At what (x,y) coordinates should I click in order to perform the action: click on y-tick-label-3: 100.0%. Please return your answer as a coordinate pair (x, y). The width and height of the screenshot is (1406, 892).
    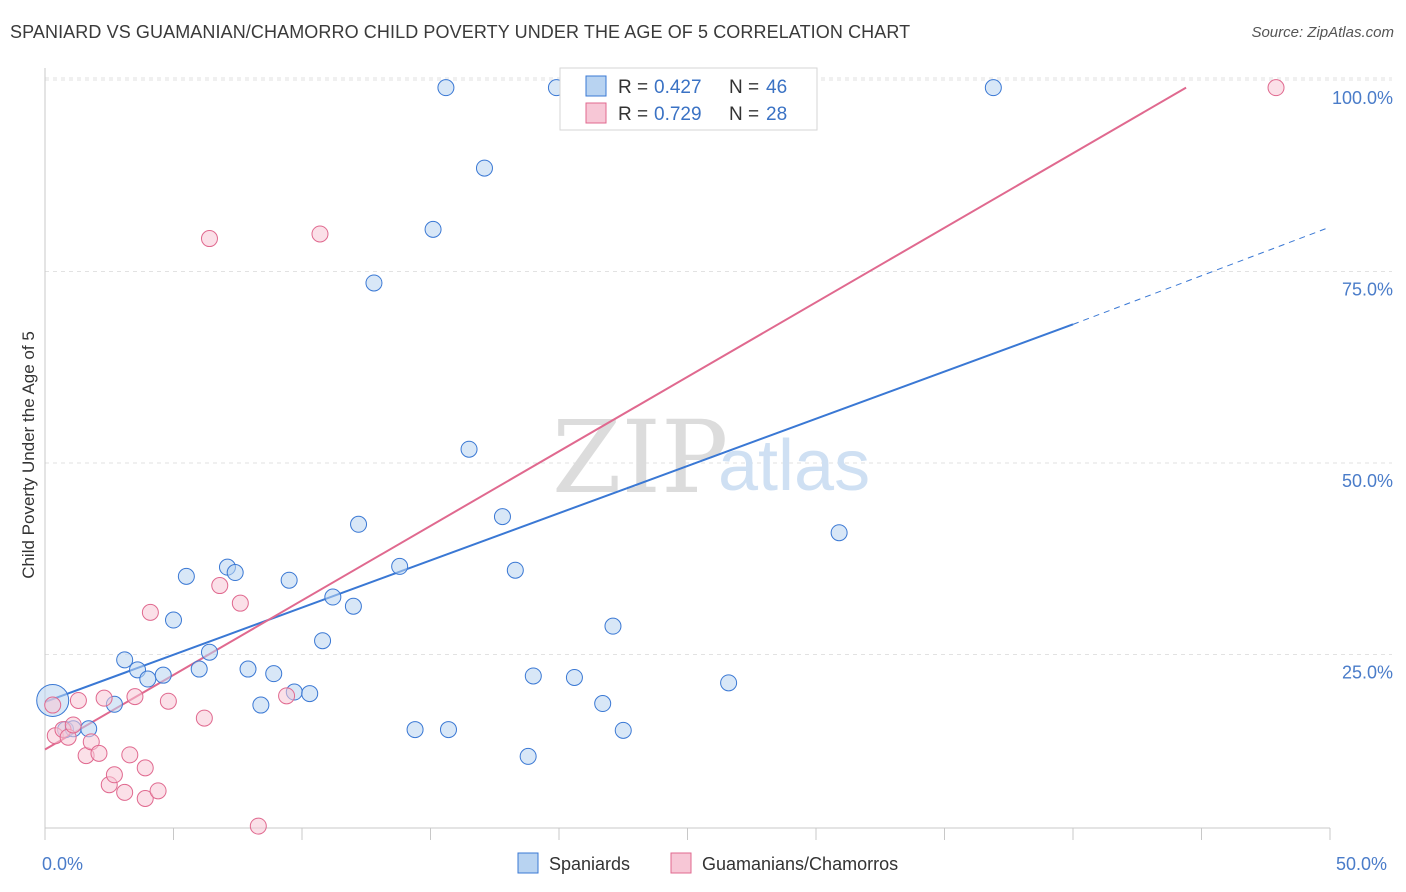
    Looking at the image, I should click on (1362, 98).